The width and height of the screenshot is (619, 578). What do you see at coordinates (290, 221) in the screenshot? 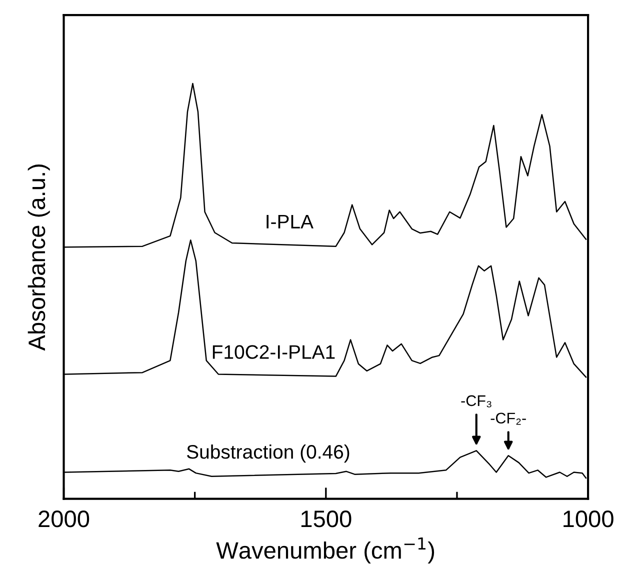
I see `series-label: I-PLA` at bounding box center [290, 221].